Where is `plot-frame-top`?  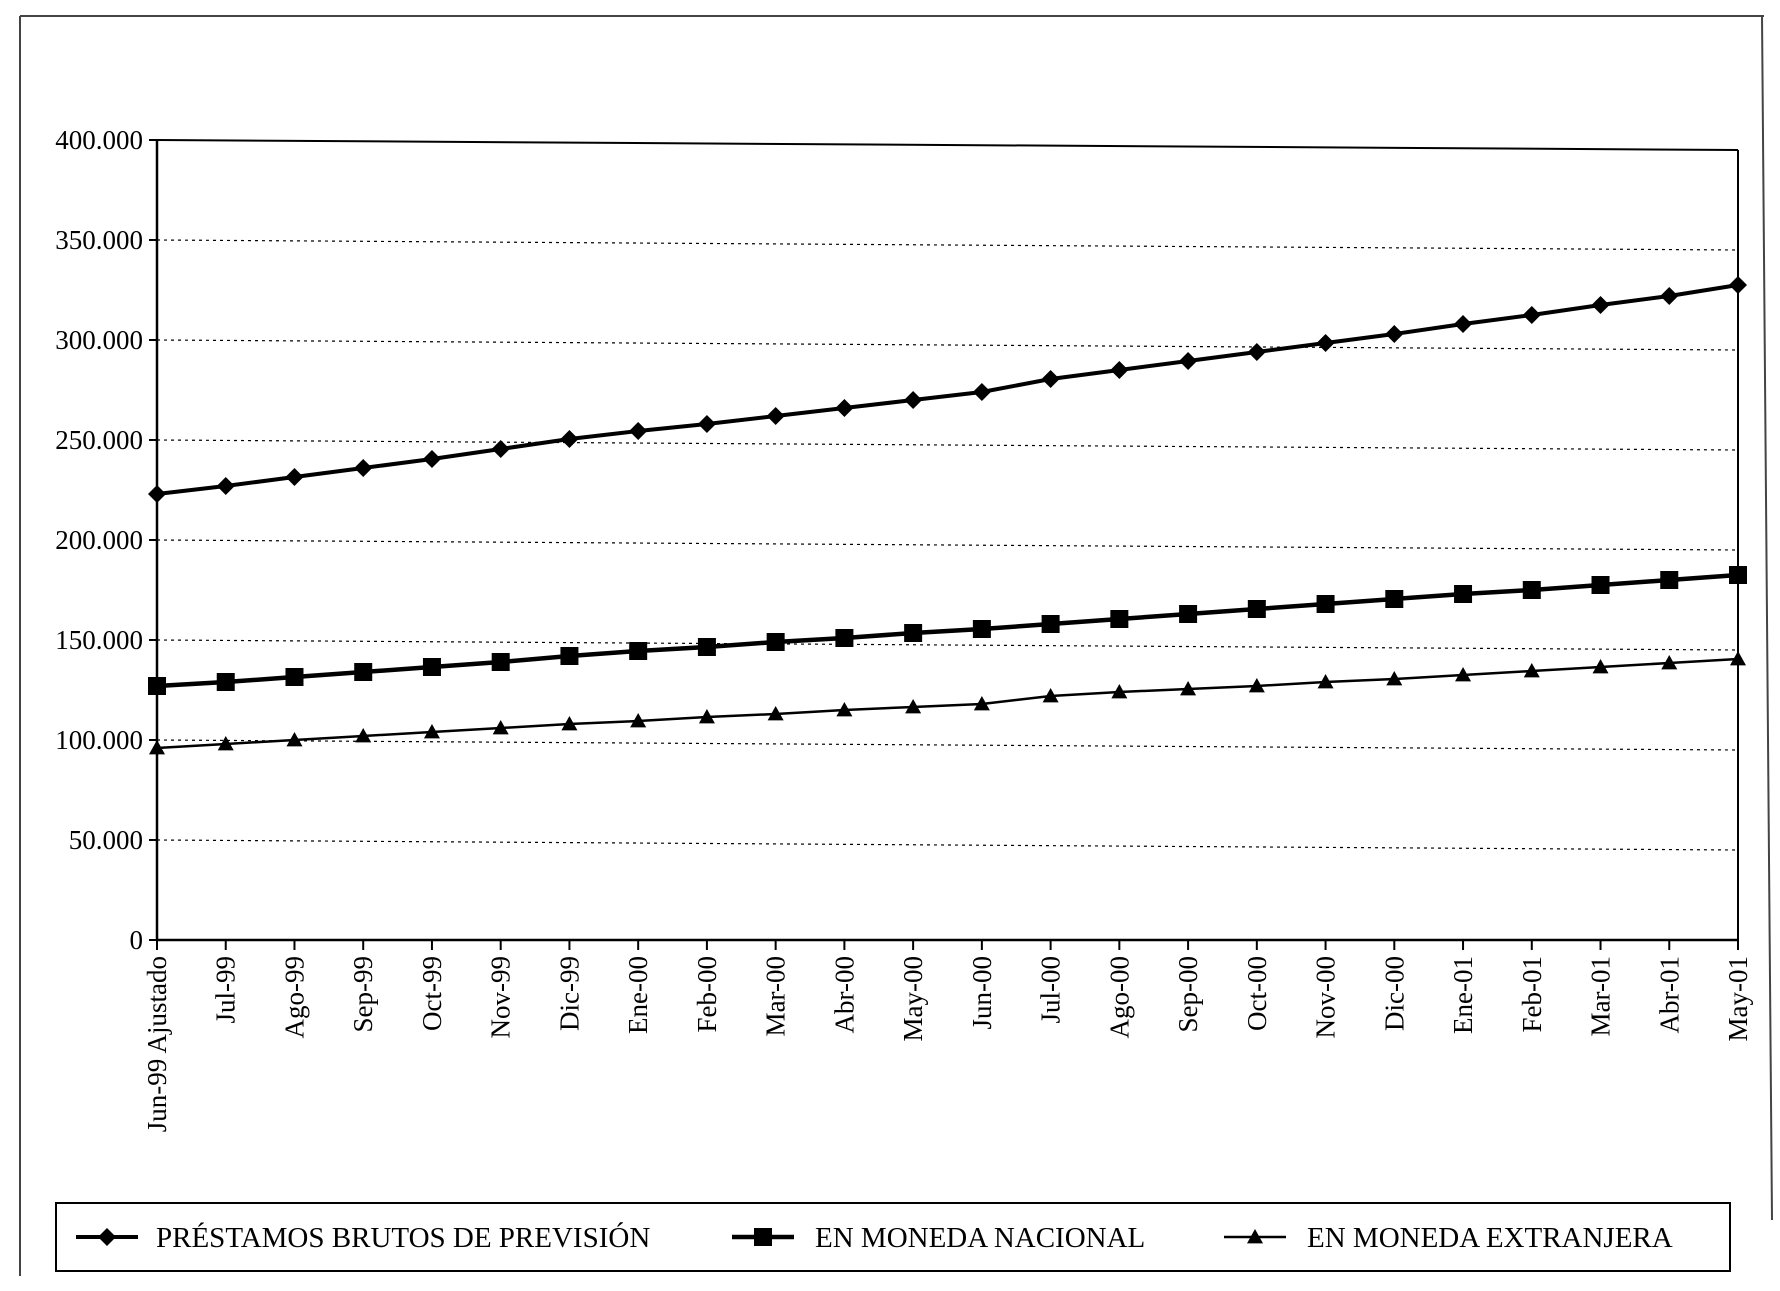
plot-frame-top is located at coordinates (947, 145).